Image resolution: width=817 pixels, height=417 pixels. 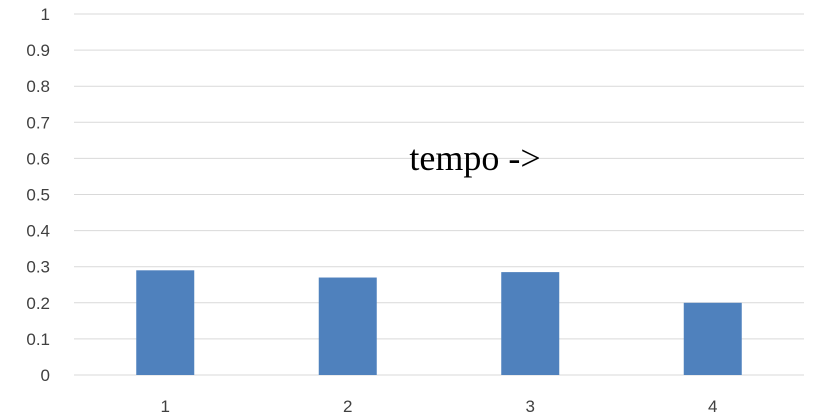 I want to click on y-tick-label: 0, so click(x=45, y=375).